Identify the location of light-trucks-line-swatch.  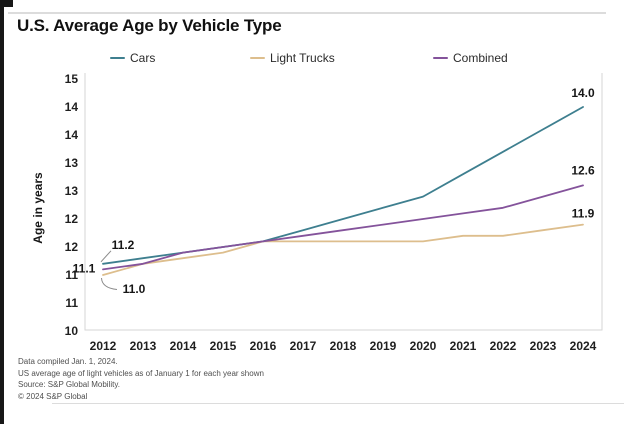
(257, 58).